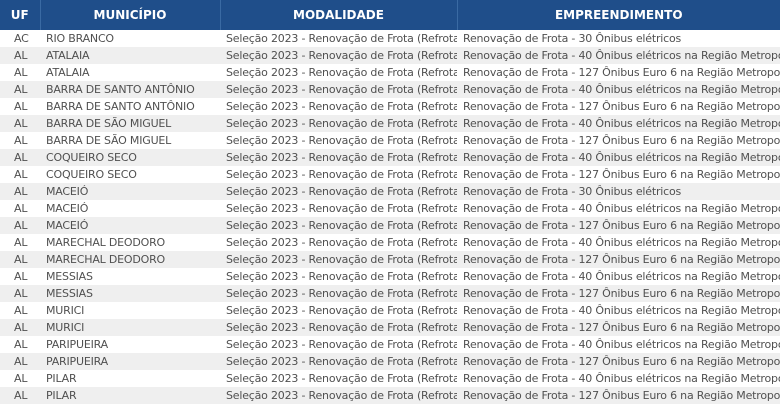 This screenshot has height=414, width=780. What do you see at coordinates (130, 123) in the screenshot?
I see `municipio-cell: BARRA DE SÃO MIGUEL` at bounding box center [130, 123].